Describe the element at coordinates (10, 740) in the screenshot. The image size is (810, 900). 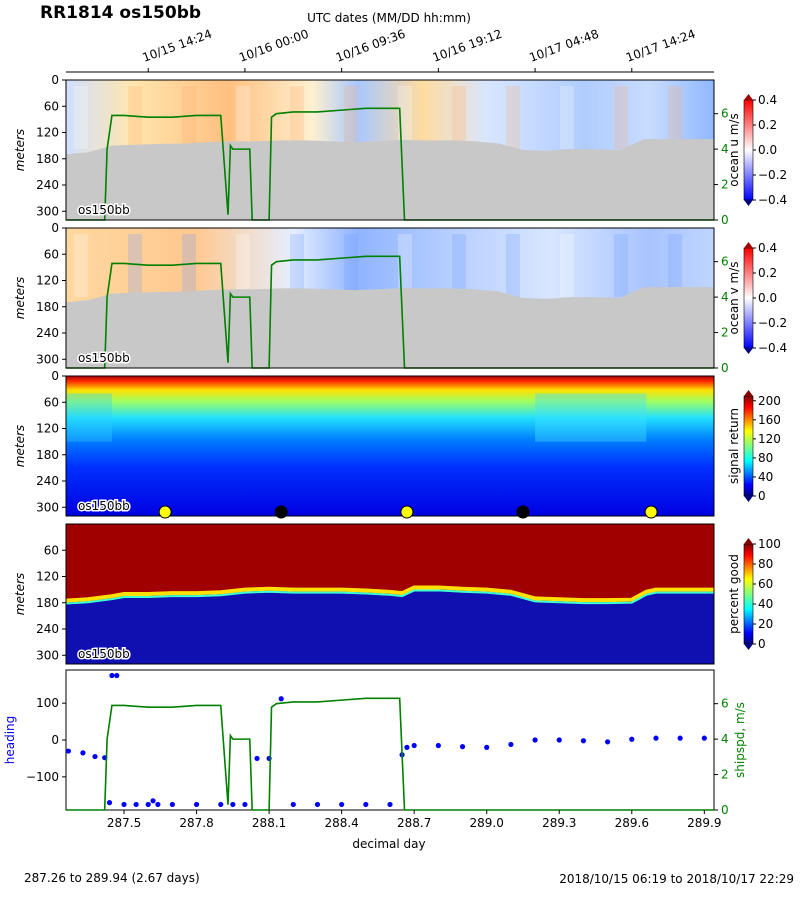
I see `heading-axis-label: heading` at that location.